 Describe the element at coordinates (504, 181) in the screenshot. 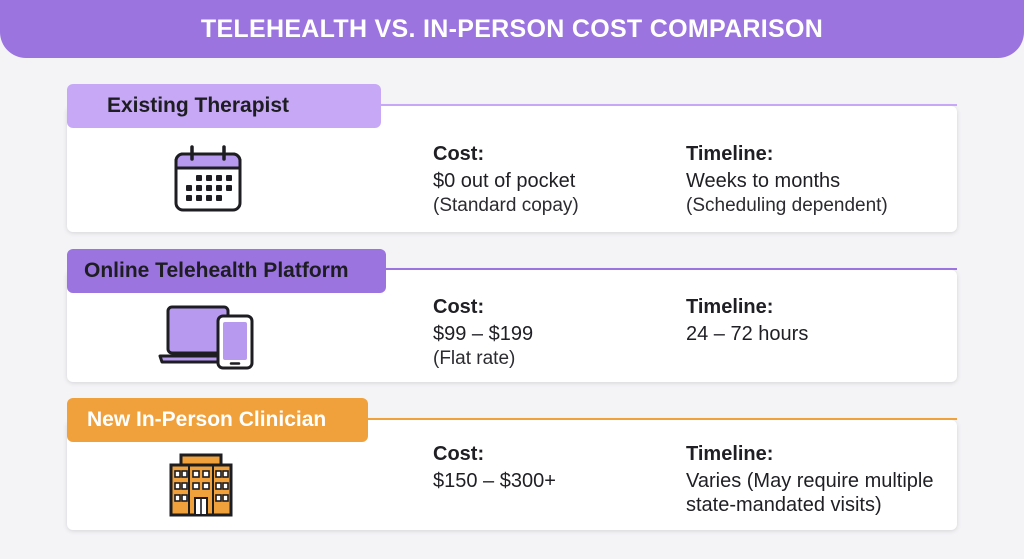

I see `cost-value: $0 out of pocket` at that location.